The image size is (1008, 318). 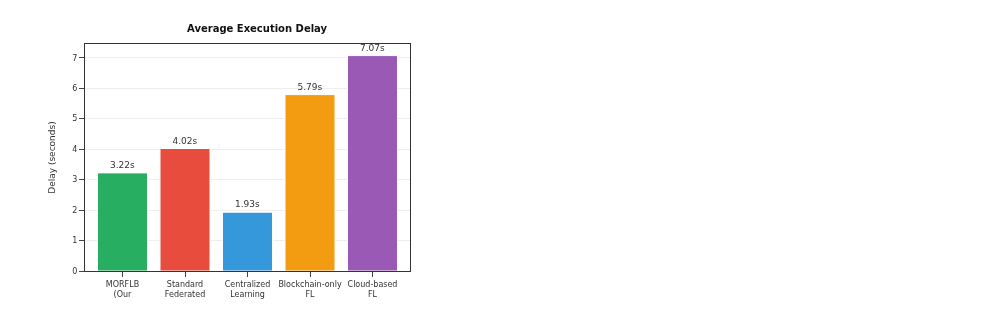 I want to click on data-label: 3.22s, so click(x=122, y=164).